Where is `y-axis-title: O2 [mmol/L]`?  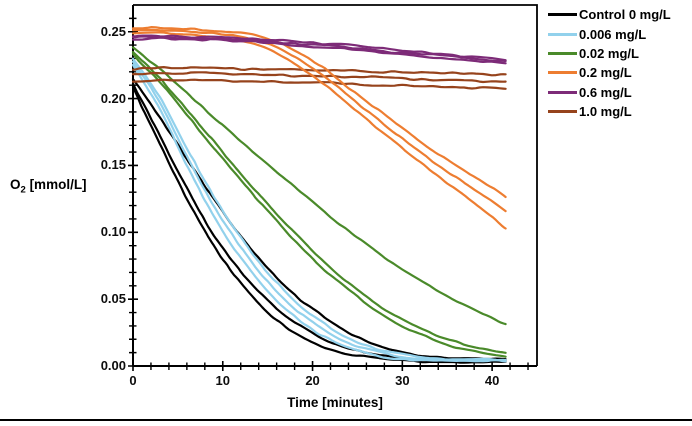
y-axis-title: O2 [mmol/L] is located at coordinates (69, 186).